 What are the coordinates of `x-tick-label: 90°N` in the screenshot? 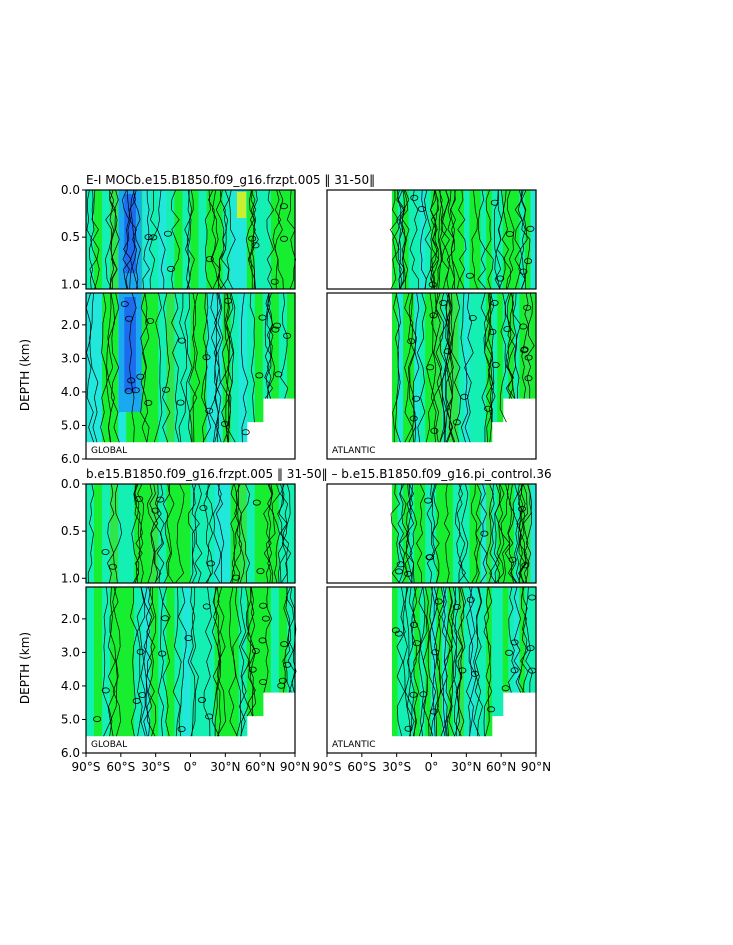 It's located at (295, 767).